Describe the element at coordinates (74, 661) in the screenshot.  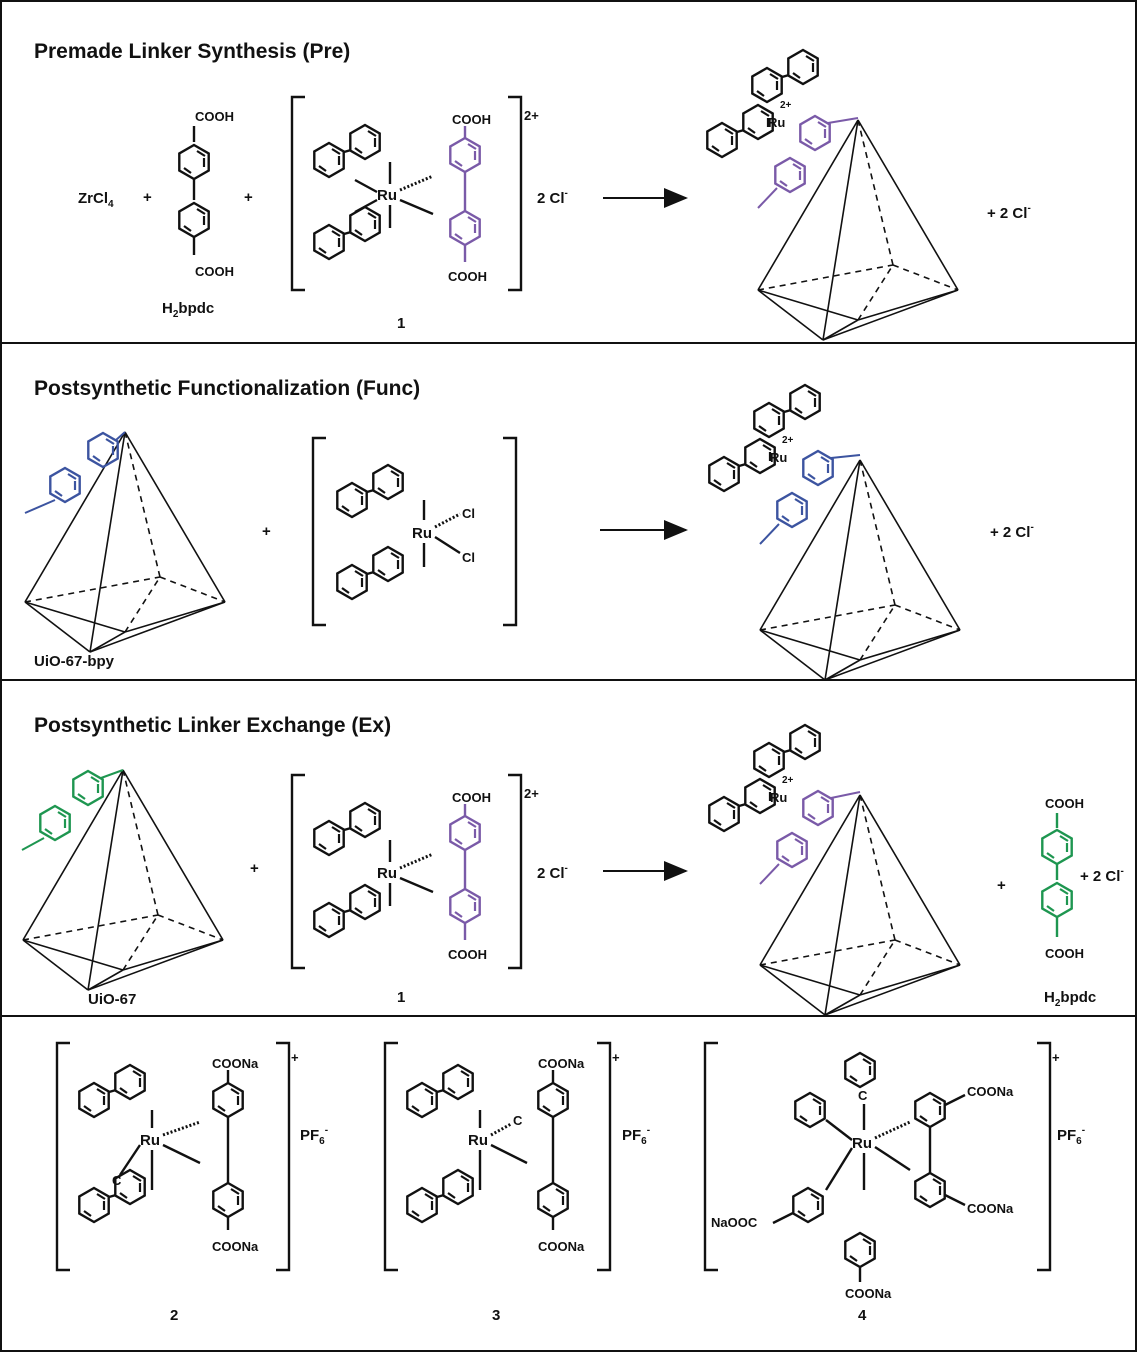
I see `mof-label: UiO-67-bpy` at that location.